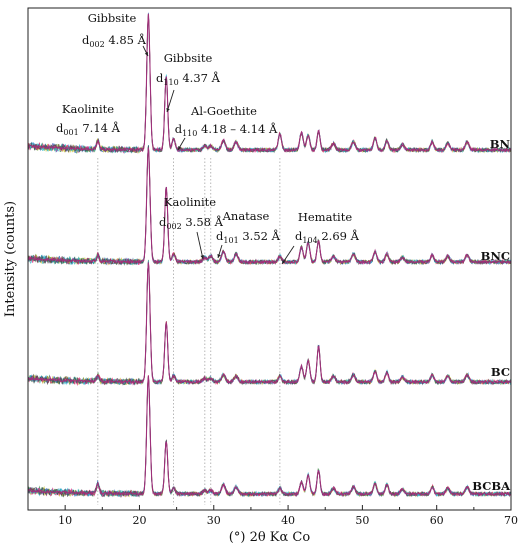 This screenshot has width=526, height=550. Describe the element at coordinates (114, 41) in the screenshot. I see `annotation-d-spacing: d002 4.85 Å` at that location.